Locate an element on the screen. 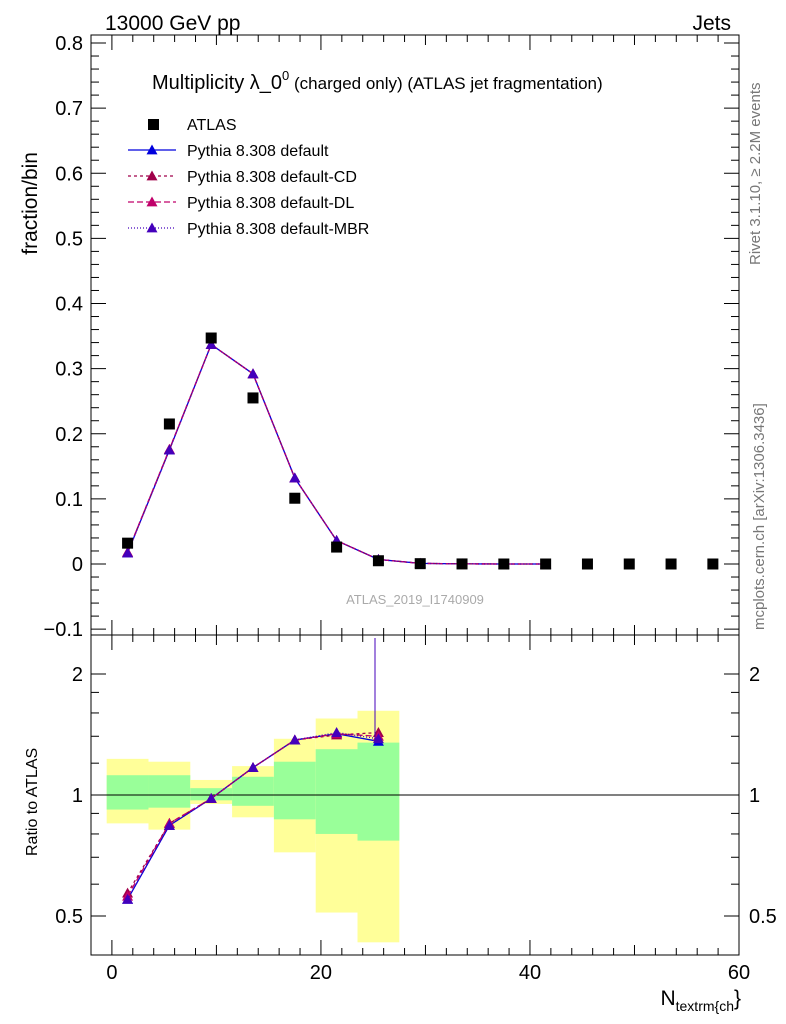 The height and width of the screenshot is (1024, 786). legend-label-default-mbr: Pythia 8.308 default-MBR is located at coordinates (278, 229).